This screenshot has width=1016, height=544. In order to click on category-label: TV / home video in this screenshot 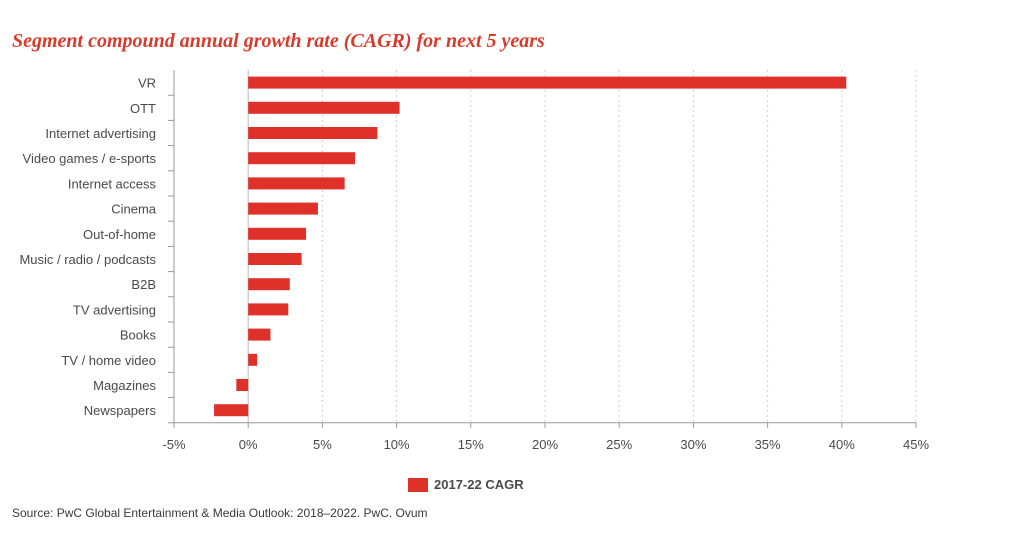, I will do `click(108, 360)`.